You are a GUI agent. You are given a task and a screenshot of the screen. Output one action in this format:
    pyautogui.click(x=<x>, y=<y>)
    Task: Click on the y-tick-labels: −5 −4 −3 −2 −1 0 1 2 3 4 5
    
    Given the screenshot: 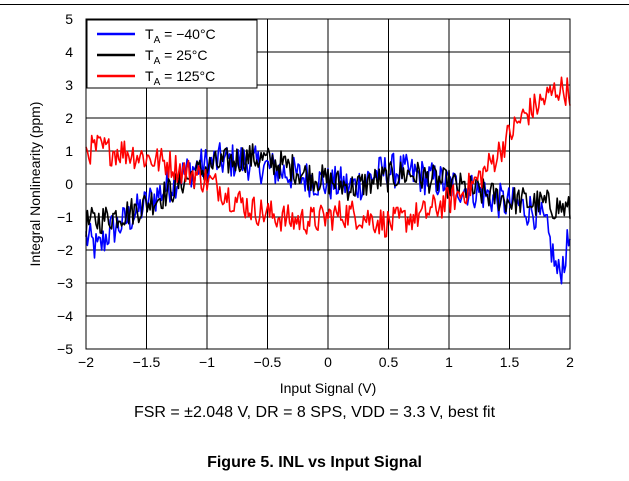 What is the action you would take?
    pyautogui.click(x=65, y=184)
    